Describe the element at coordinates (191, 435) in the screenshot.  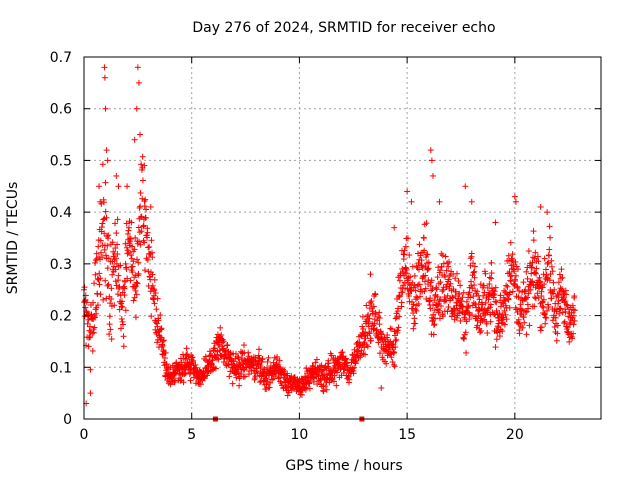
I see `x-tick-label: 5` at that location.